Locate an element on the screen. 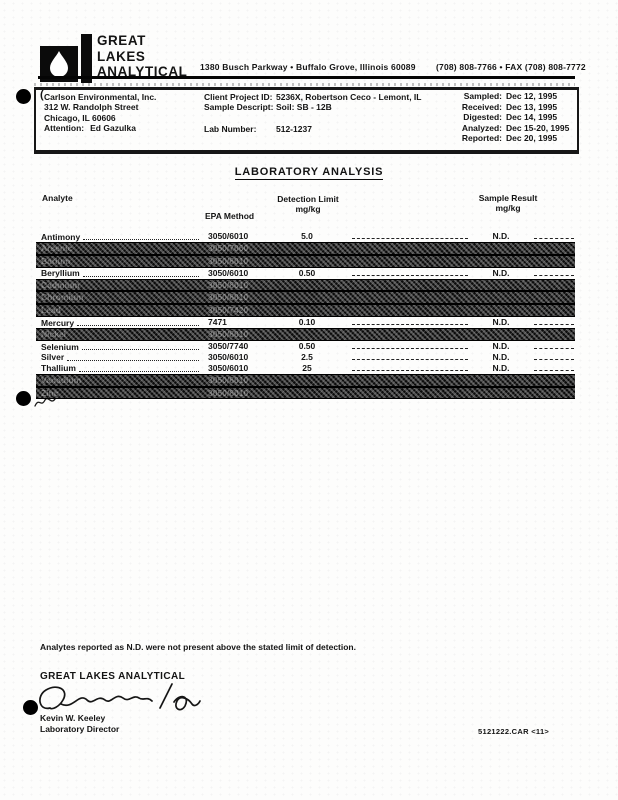 Image resolution: width=618 pixels, height=800 pixels. analyte-cell: Thallium is located at coordinates (121, 368).